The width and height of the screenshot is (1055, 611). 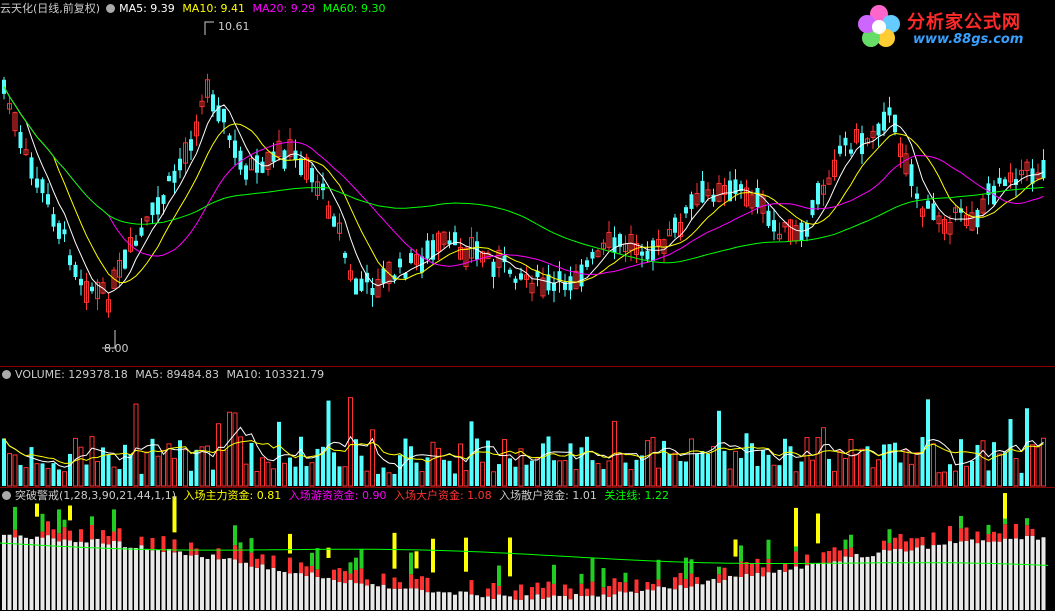 What do you see at coordinates (234, 26) in the screenshot?
I see `high-price-label: 10.61` at bounding box center [234, 26].